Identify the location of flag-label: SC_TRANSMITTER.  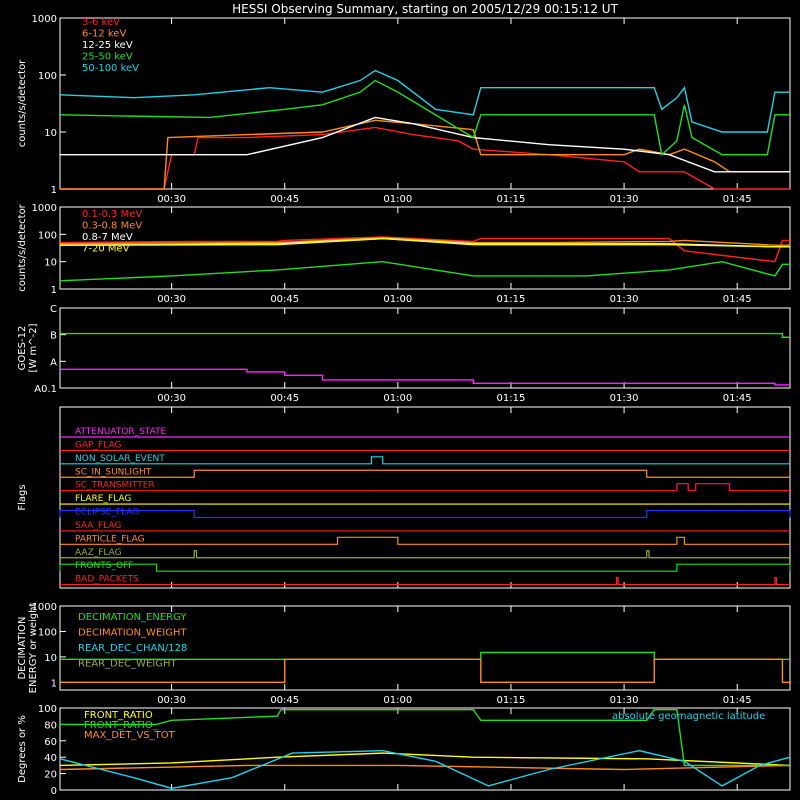
(115, 486).